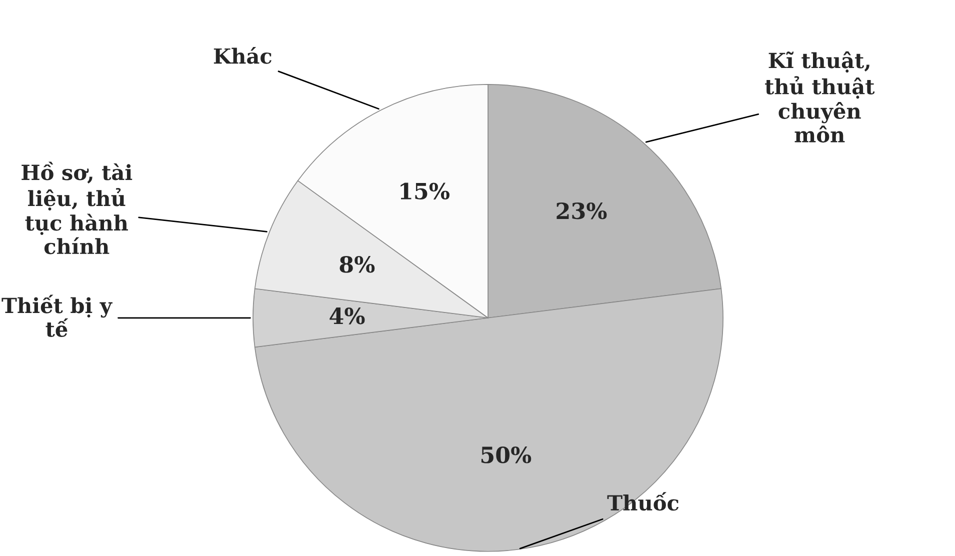  Describe the element at coordinates (506, 455) in the screenshot. I see `data-label: 50%` at that location.